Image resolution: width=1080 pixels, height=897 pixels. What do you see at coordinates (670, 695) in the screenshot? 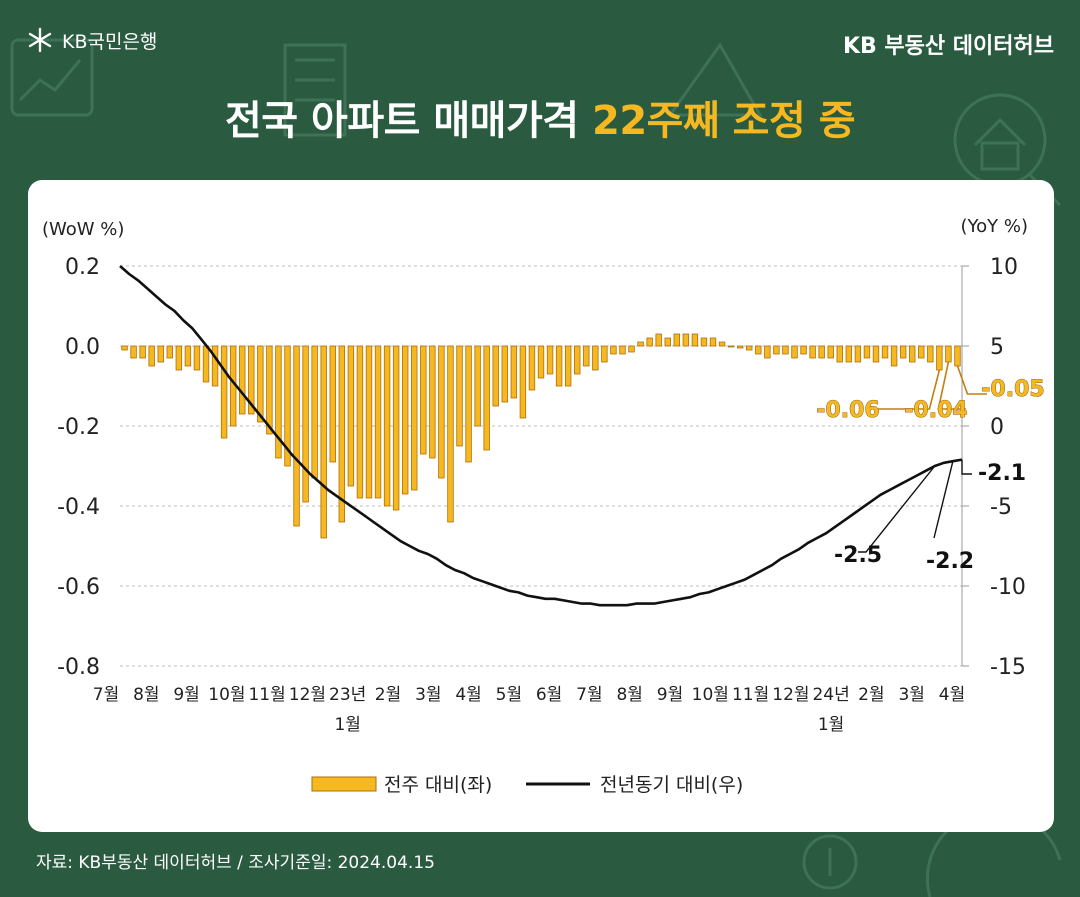
I see `x-tick-label: 9월` at bounding box center [670, 695].